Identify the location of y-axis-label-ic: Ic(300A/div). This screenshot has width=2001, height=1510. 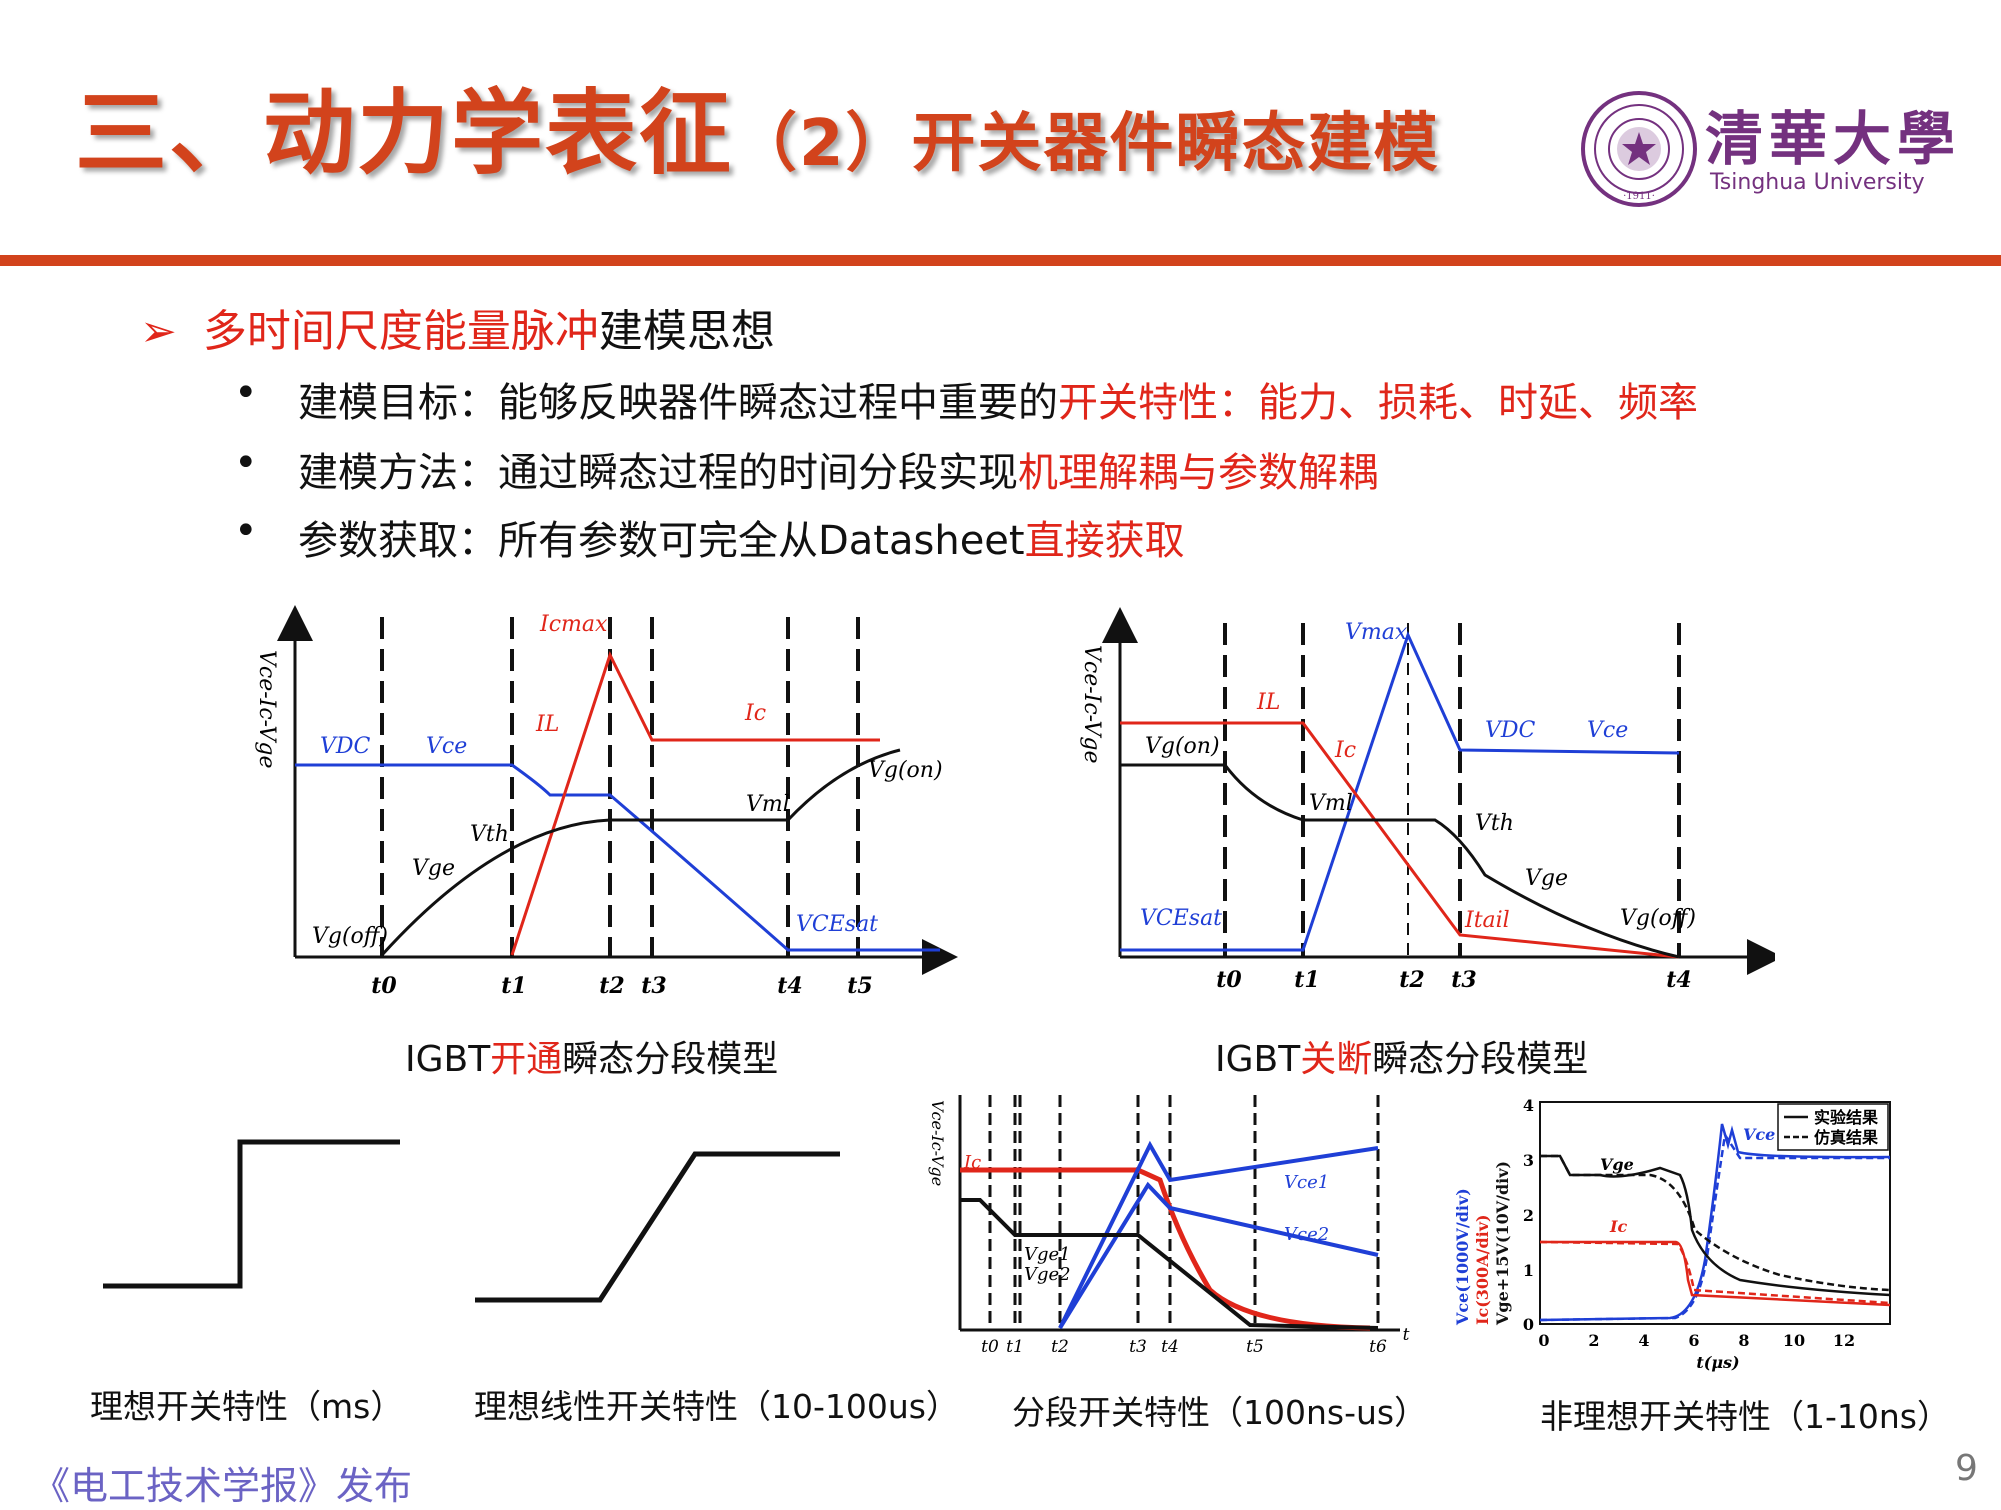
(1482, 1269).